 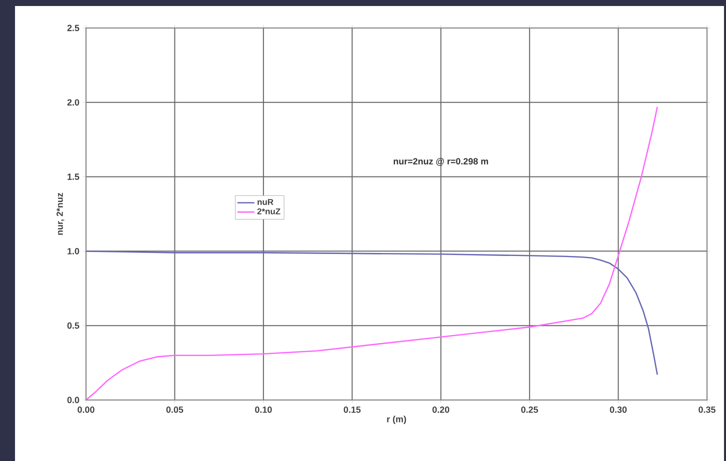 What do you see at coordinates (73, 325) in the screenshot?
I see `y-tick-label: 0.5` at bounding box center [73, 325].